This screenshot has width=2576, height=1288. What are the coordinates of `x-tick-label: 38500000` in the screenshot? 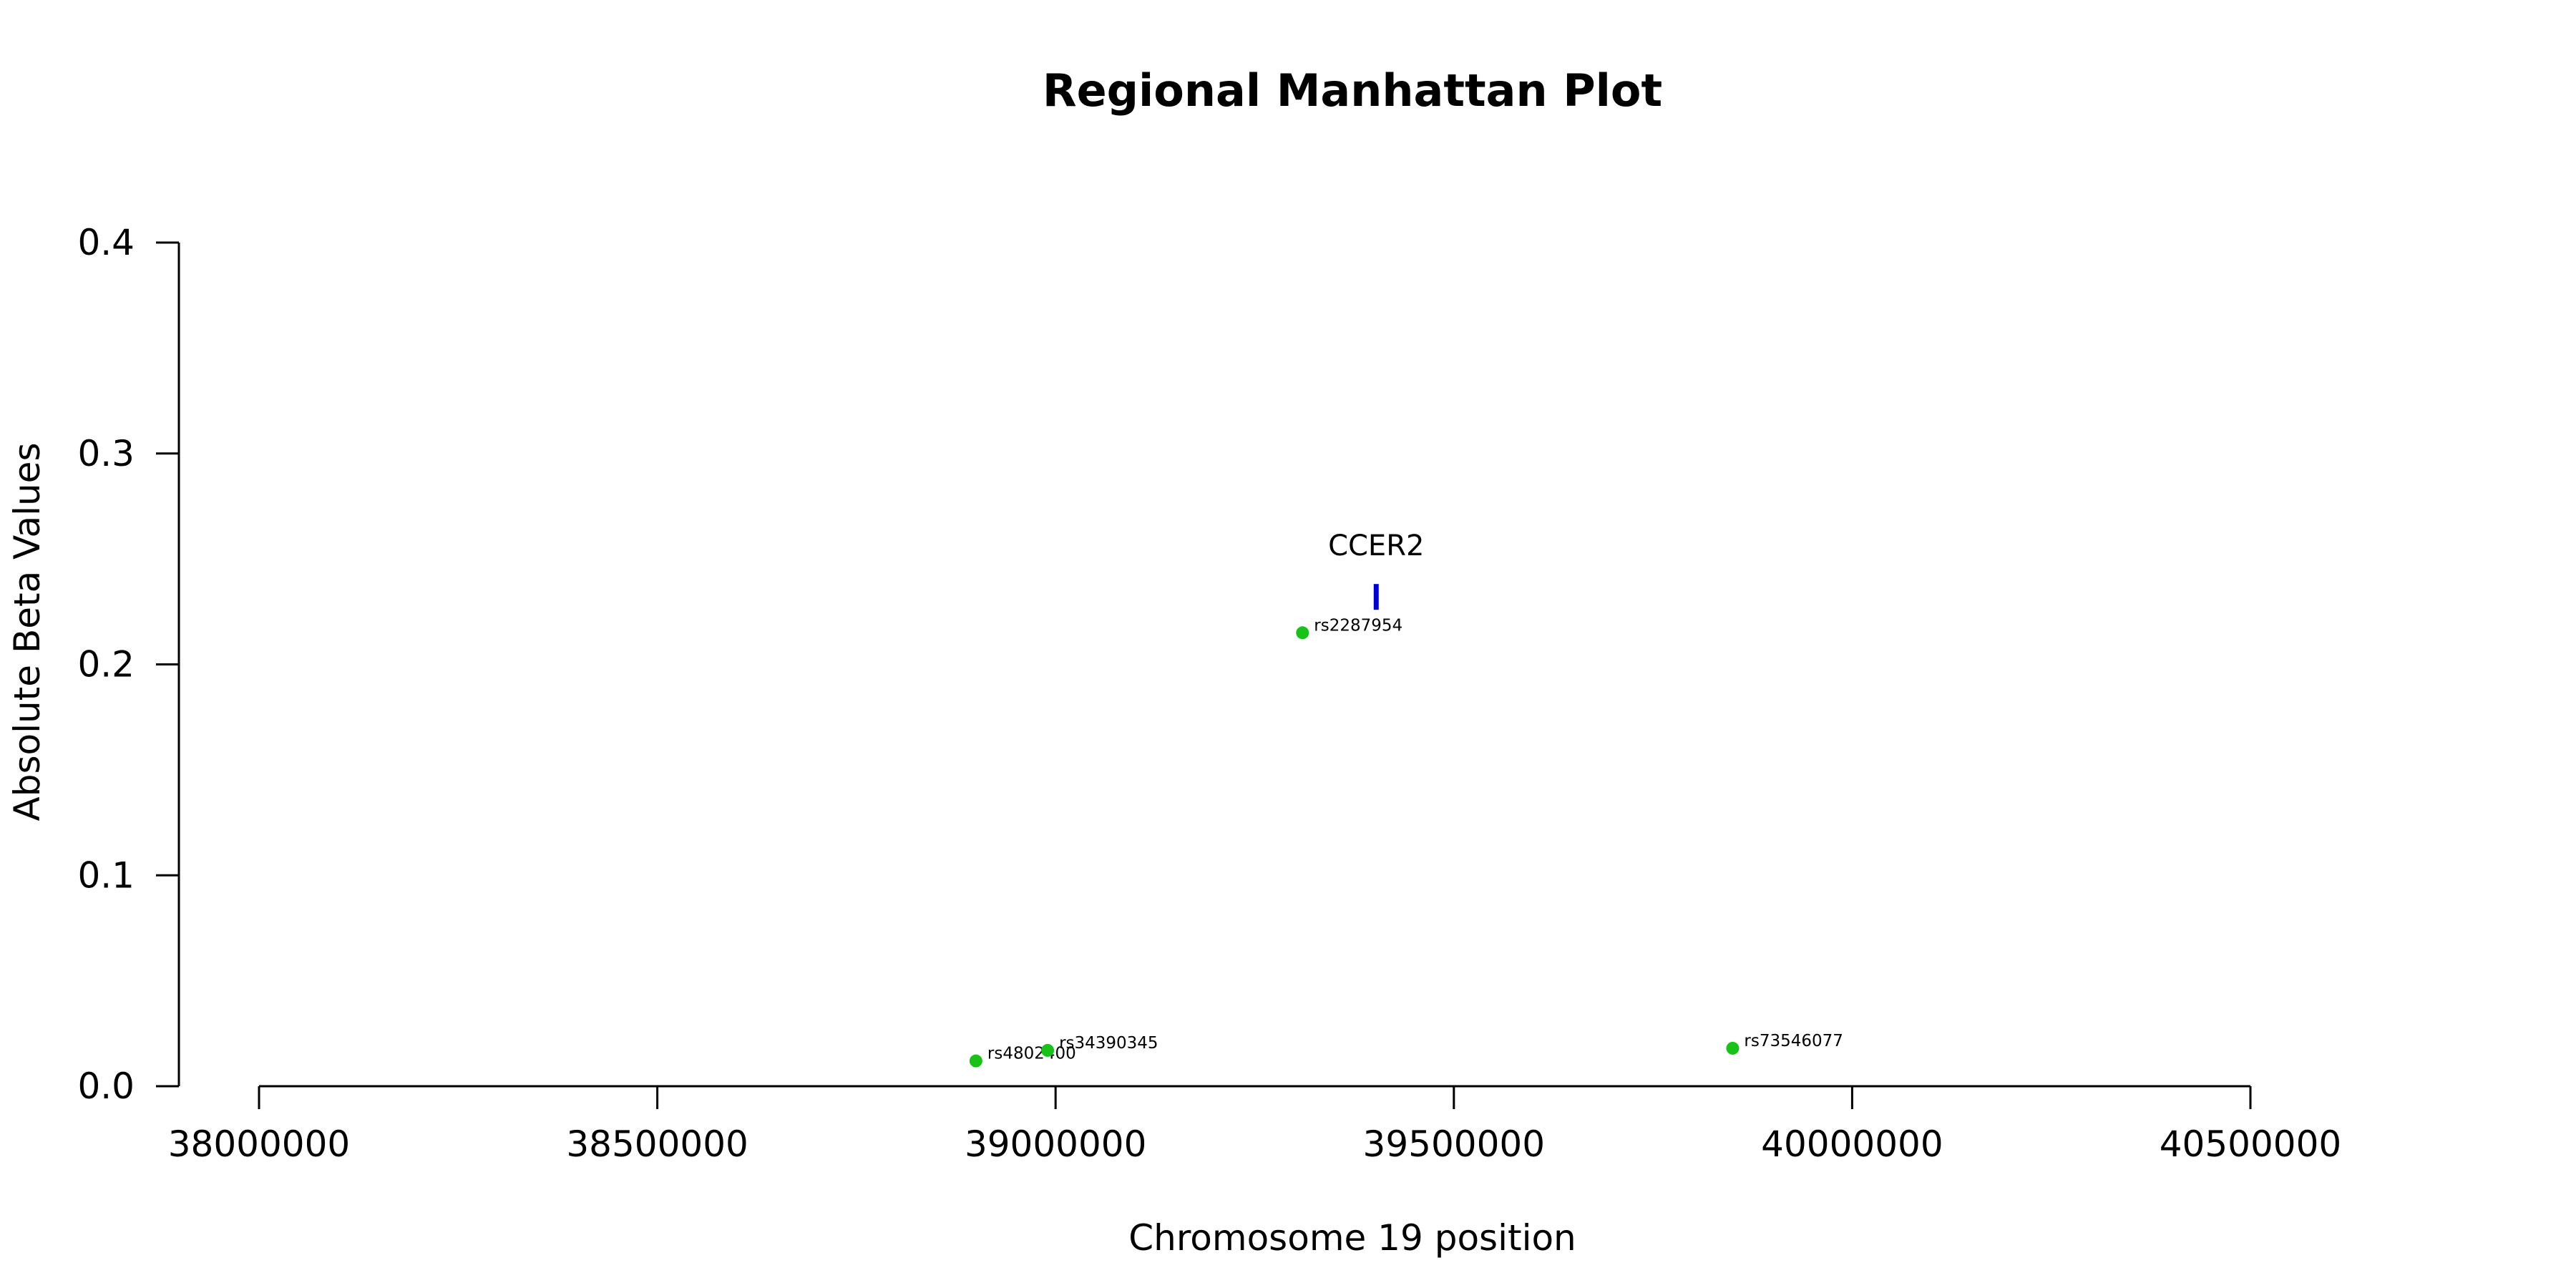 It's located at (657, 1144).